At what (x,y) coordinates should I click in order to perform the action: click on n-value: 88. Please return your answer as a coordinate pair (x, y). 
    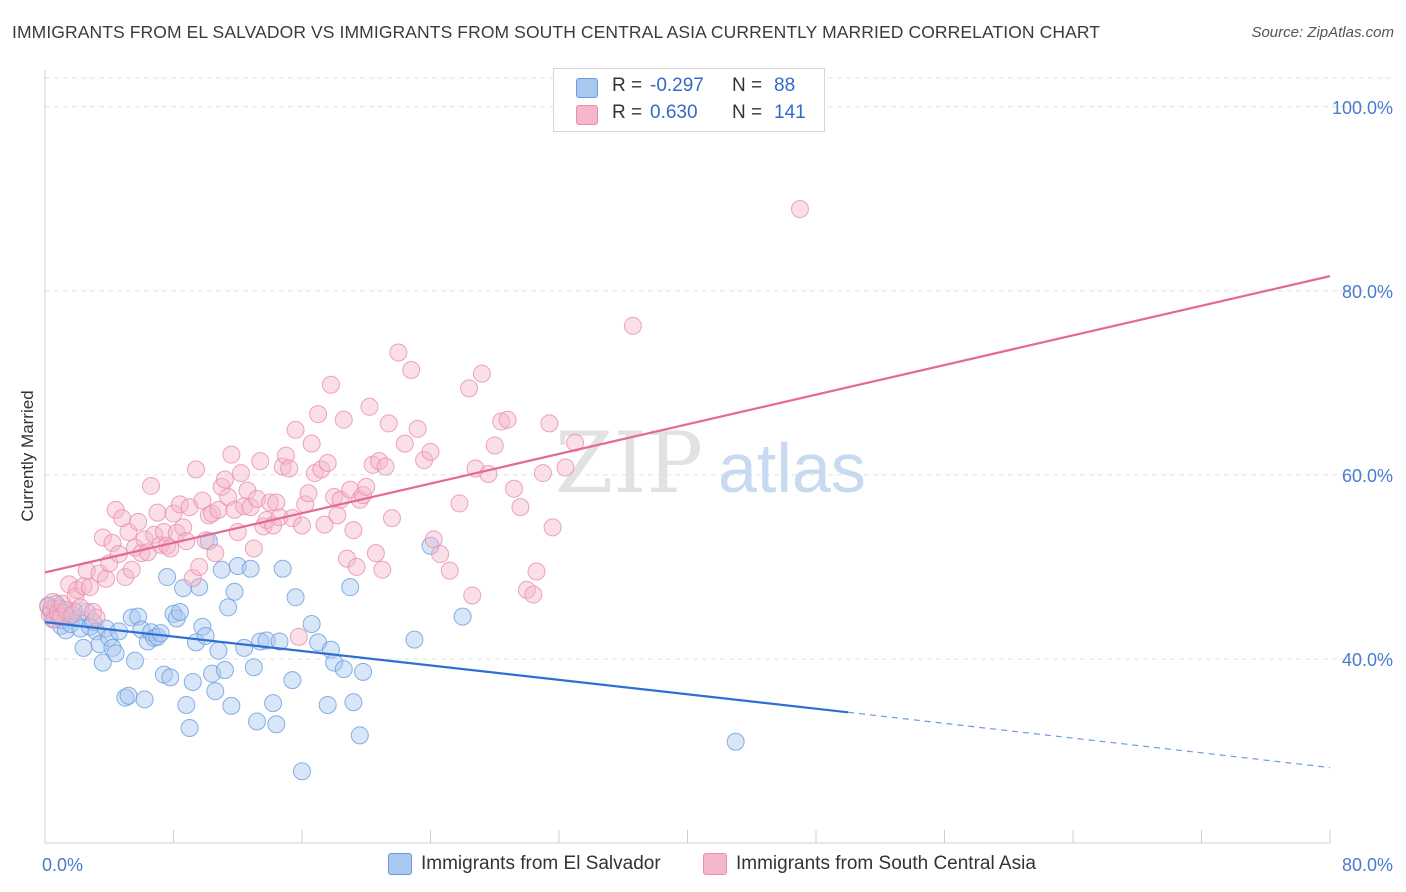
    Looking at the image, I should click on (785, 85).